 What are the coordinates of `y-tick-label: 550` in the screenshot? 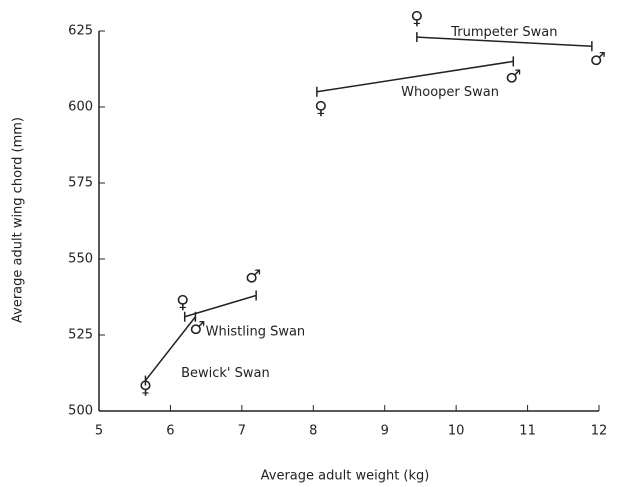 It's located at (80, 259).